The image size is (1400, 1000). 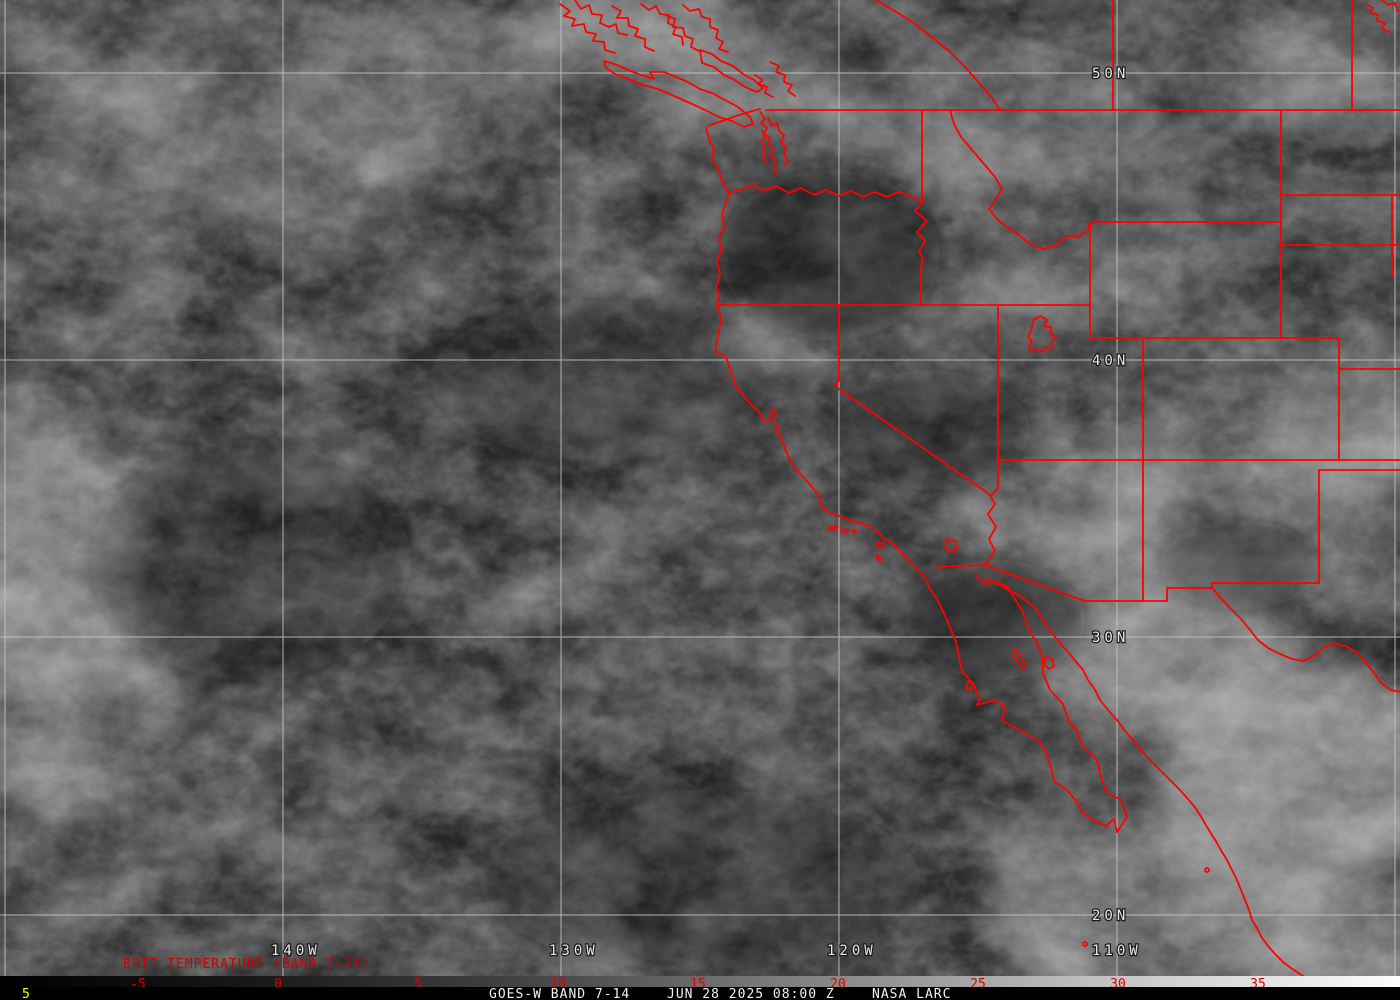 I want to click on vancouver-island, so click(x=678, y=94).